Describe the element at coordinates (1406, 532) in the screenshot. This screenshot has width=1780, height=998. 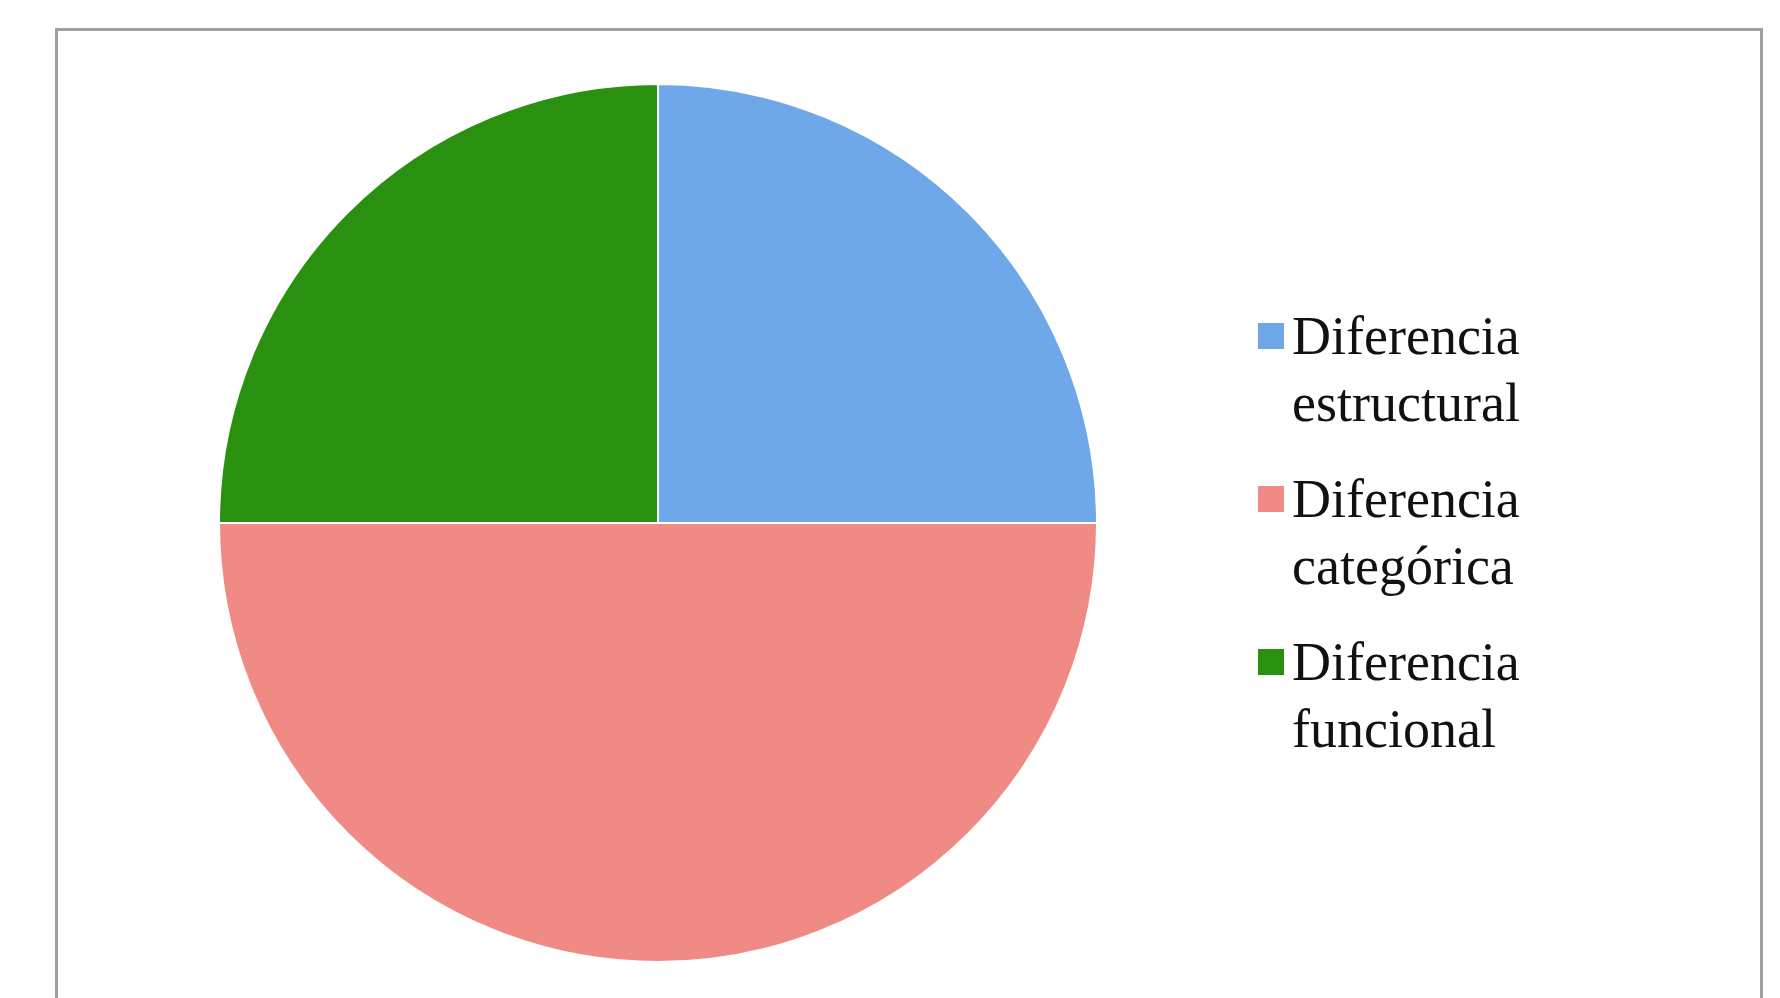
I see `legend-label: Diferencia categórica` at that location.